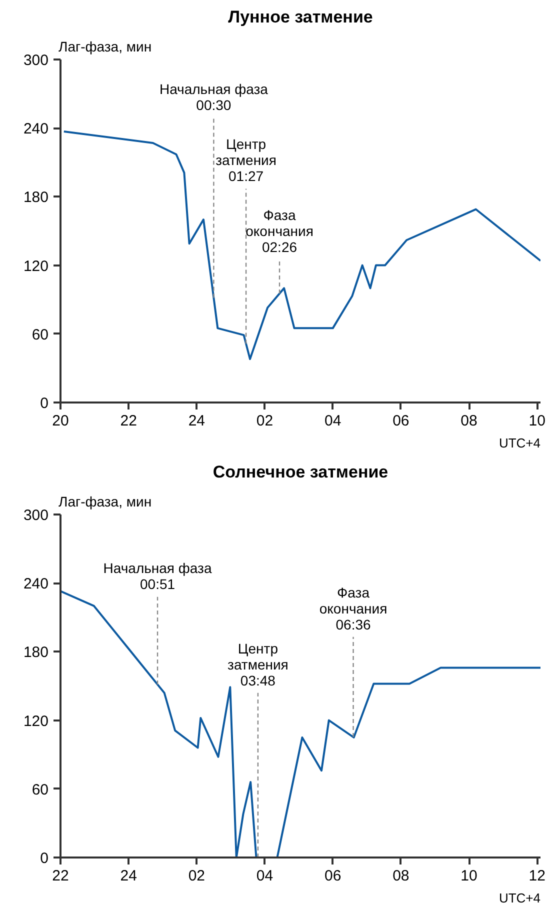 Image resolution: width=552 pixels, height=920 pixels. What do you see at coordinates (280, 231) in the screenshot?
I see `annotation: Фаза окончания 02:26` at bounding box center [280, 231].